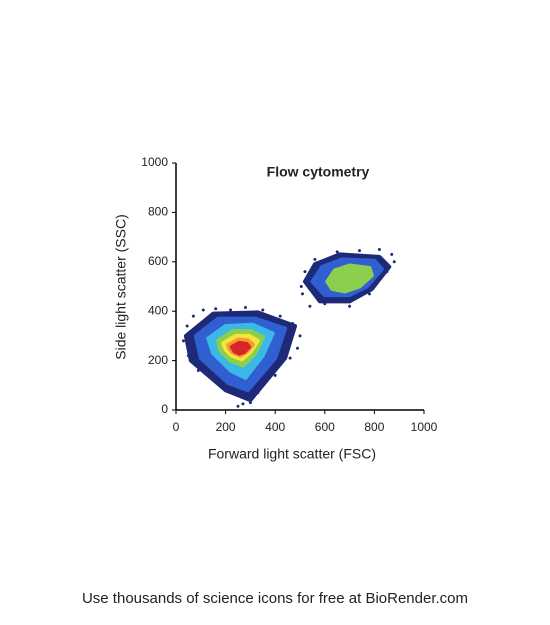 The image size is (550, 625). What do you see at coordinates (424, 427) in the screenshot?
I see `x-tick-label: 1000` at bounding box center [424, 427].